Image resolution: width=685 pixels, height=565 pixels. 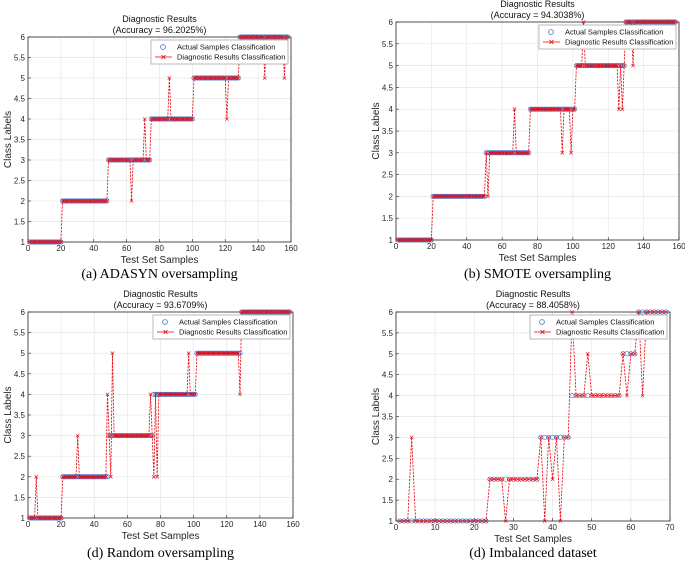 What do you see at coordinates (533, 294) in the screenshot?
I see `chart-title: Diagnostic Results` at bounding box center [533, 294].